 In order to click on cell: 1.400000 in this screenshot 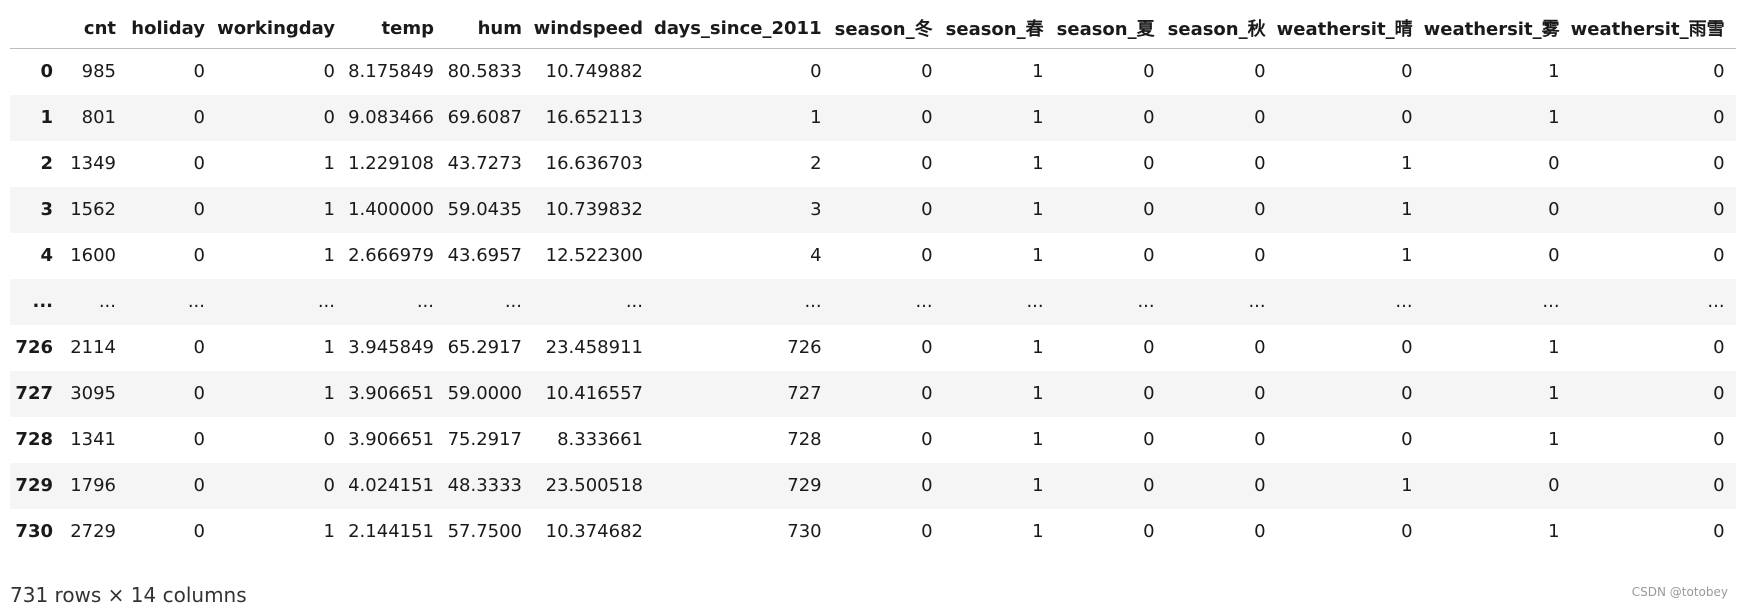, I will do `click(391, 209)`.